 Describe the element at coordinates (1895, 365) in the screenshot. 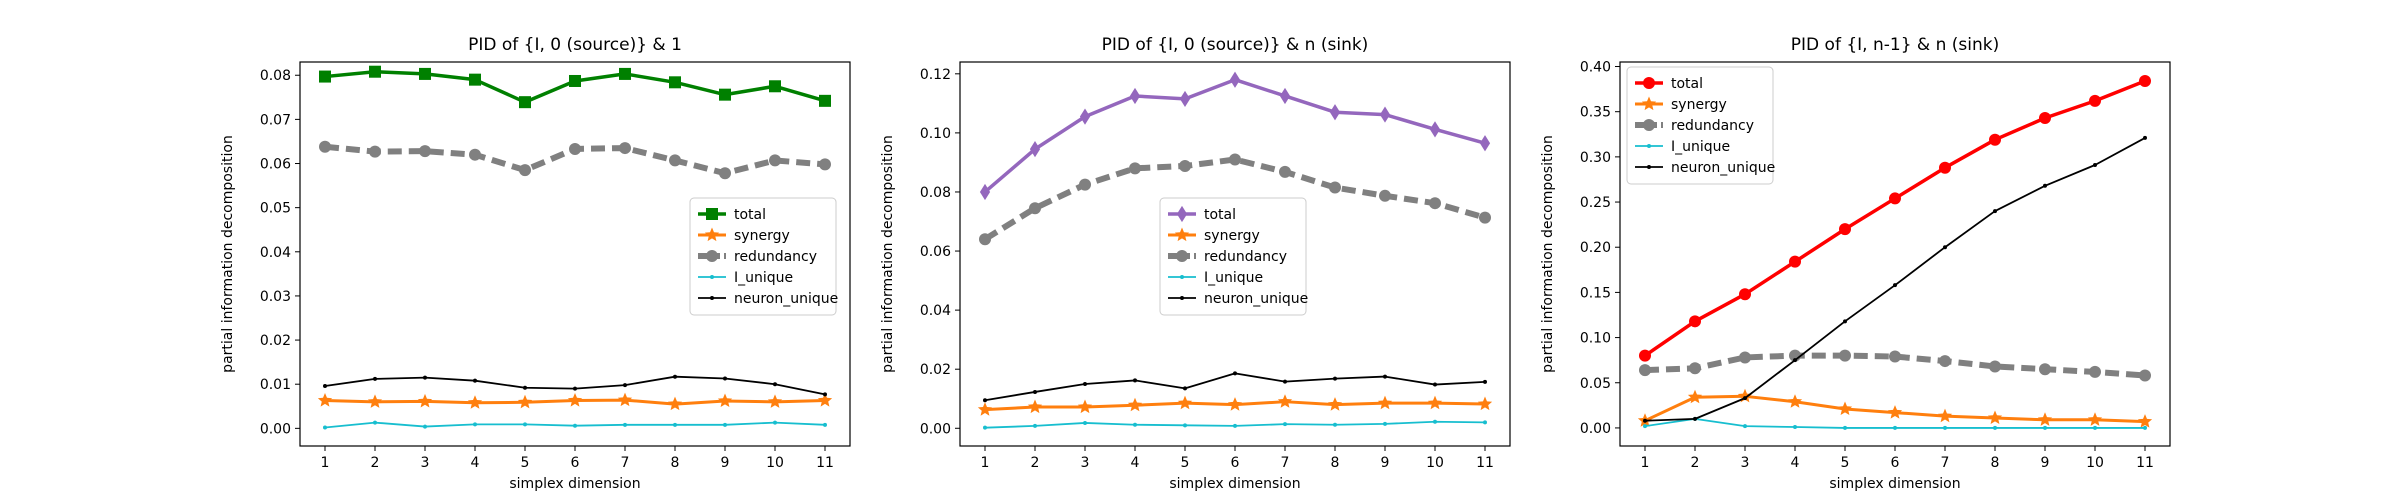

I see `series-redundancy` at that location.